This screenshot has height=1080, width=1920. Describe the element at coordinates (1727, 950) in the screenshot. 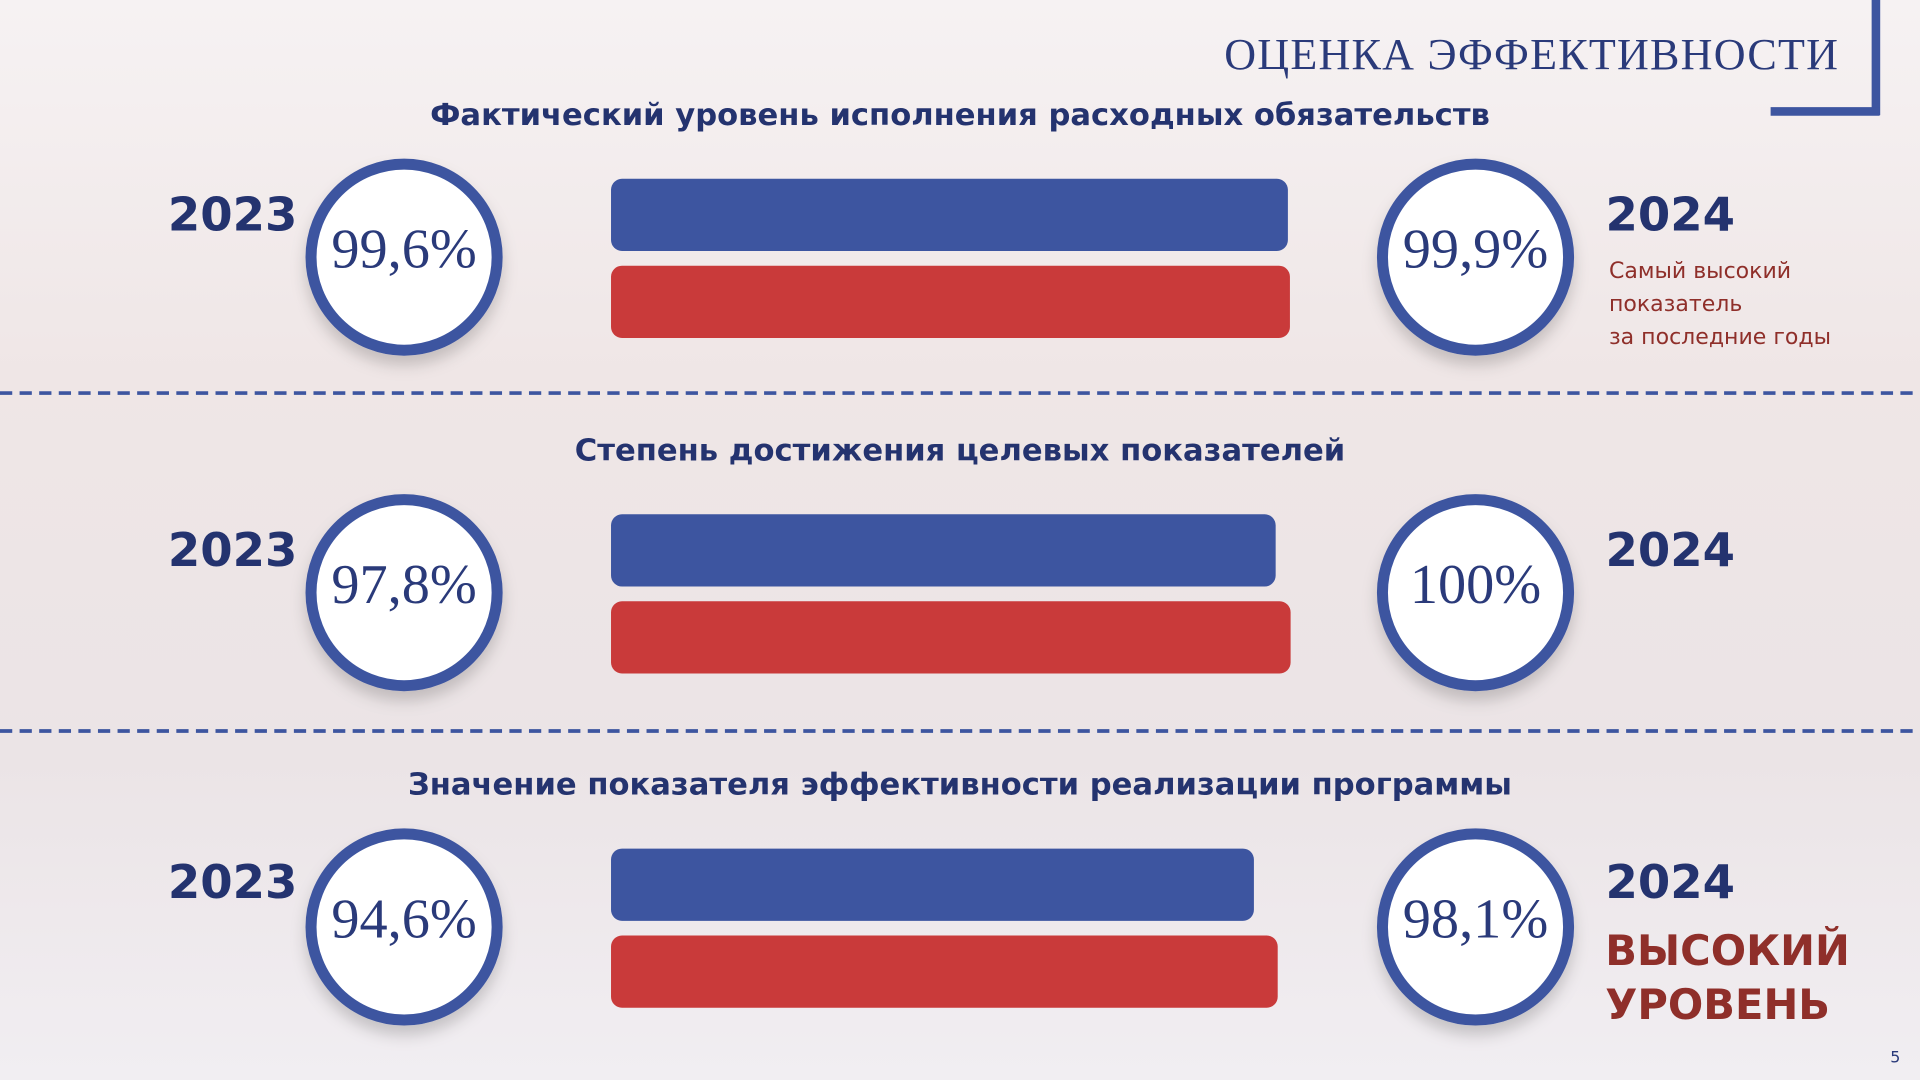

I see `annotation: ВЫСОКИЙ` at that location.